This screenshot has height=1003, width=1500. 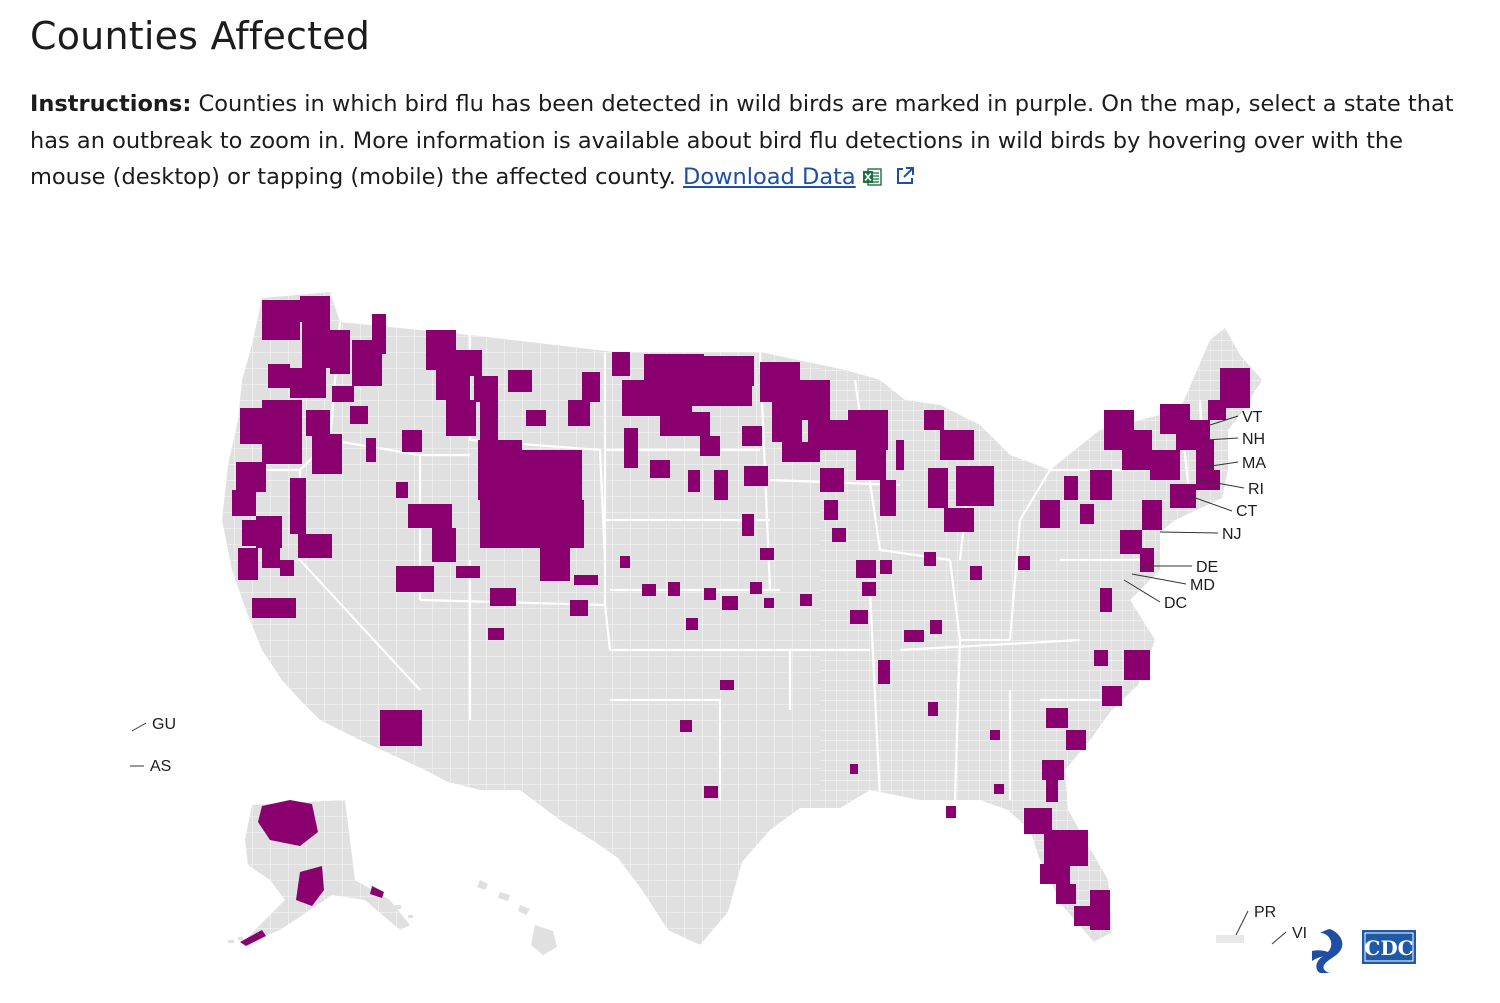 What do you see at coordinates (872, 174) in the screenshot?
I see `excel-icon` at bounding box center [872, 174].